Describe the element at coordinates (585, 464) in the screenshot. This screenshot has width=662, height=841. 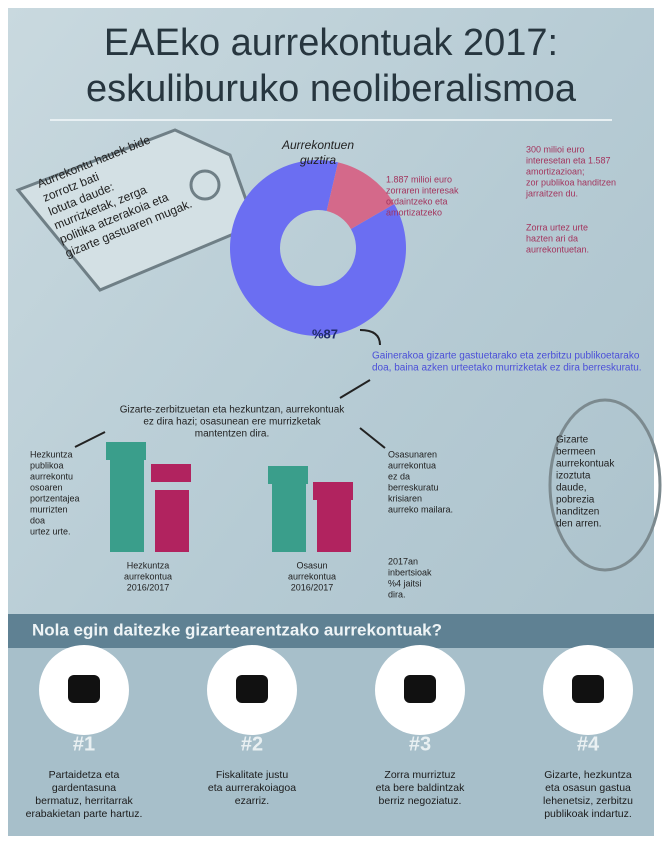
I see `circle-note: aurrekontuak` at that location.